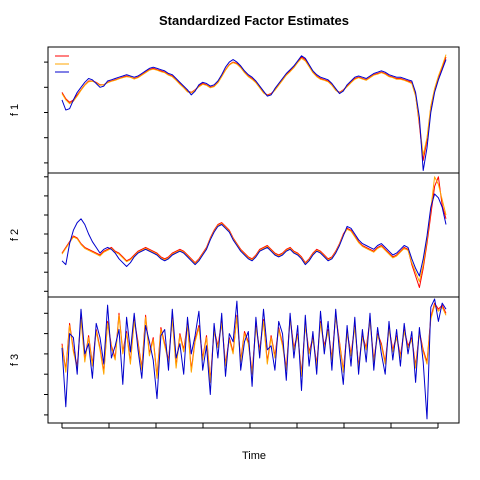  I want to click on panel-f2-yaxis, so click(46, 234).